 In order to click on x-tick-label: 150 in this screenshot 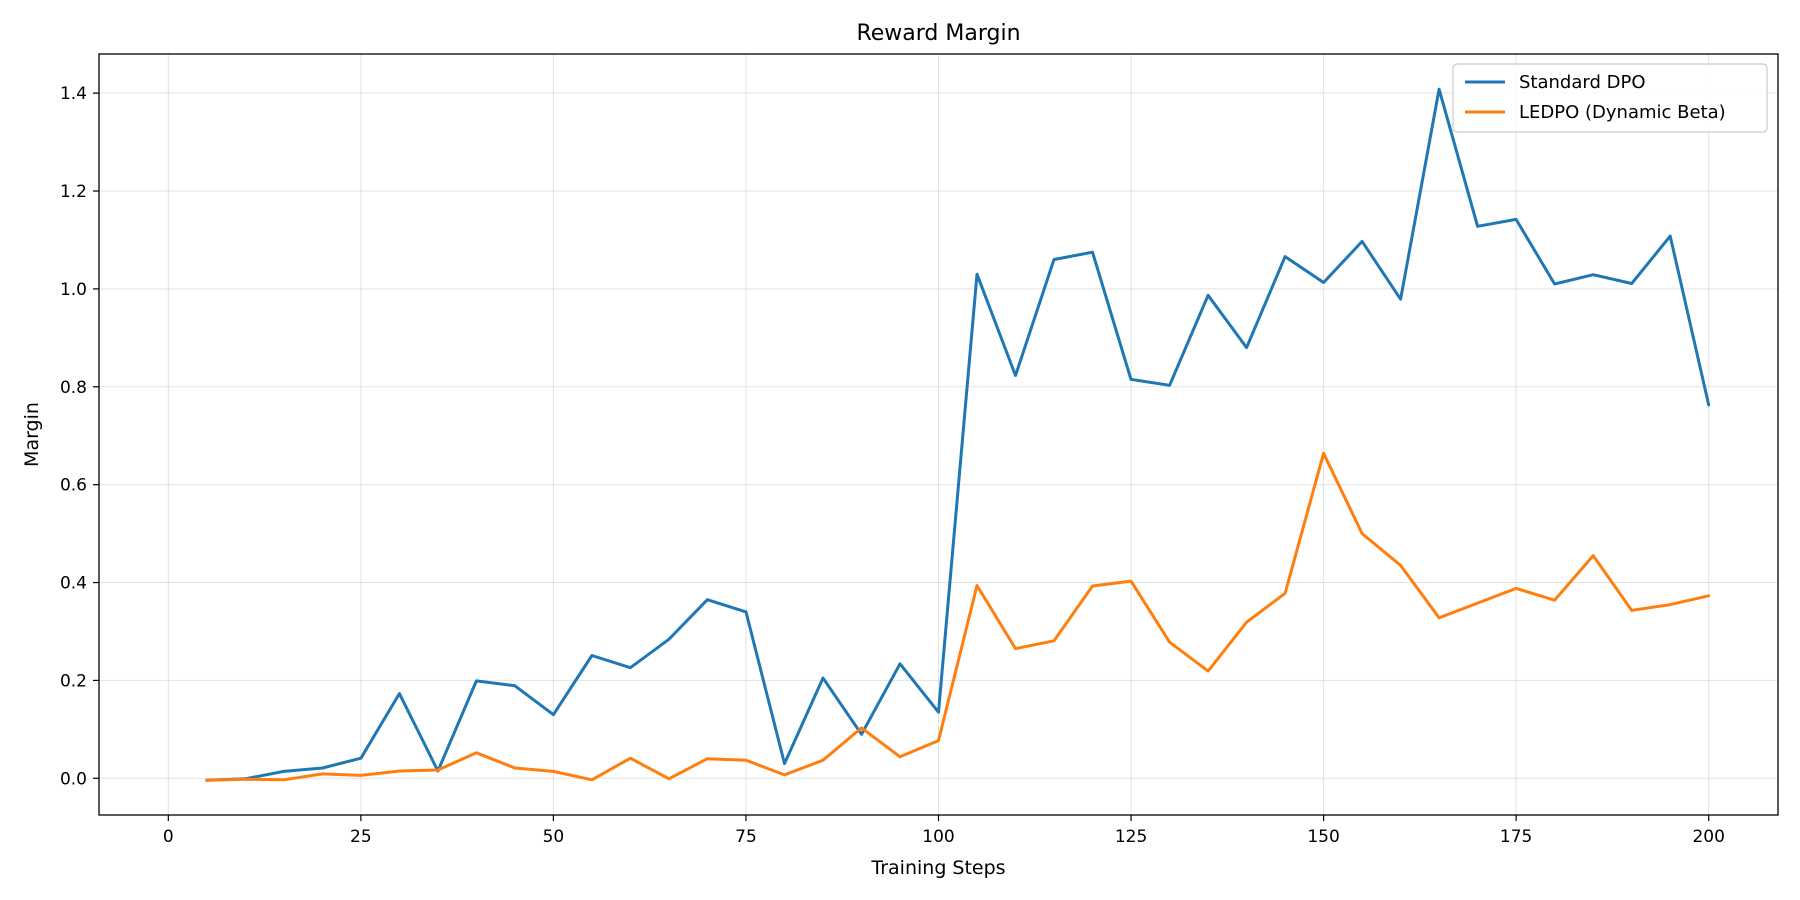, I will do `click(1323, 837)`.